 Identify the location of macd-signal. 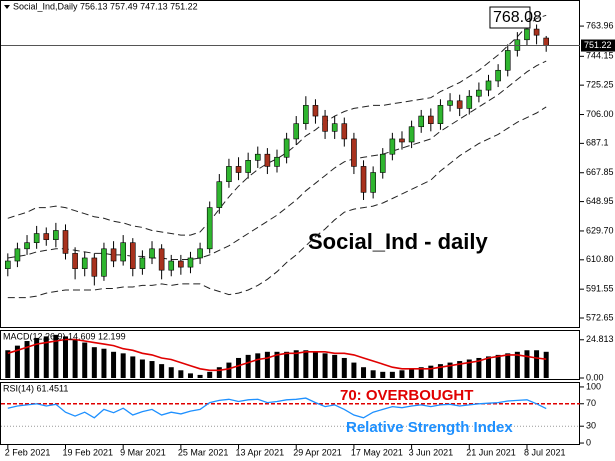
(277, 355).